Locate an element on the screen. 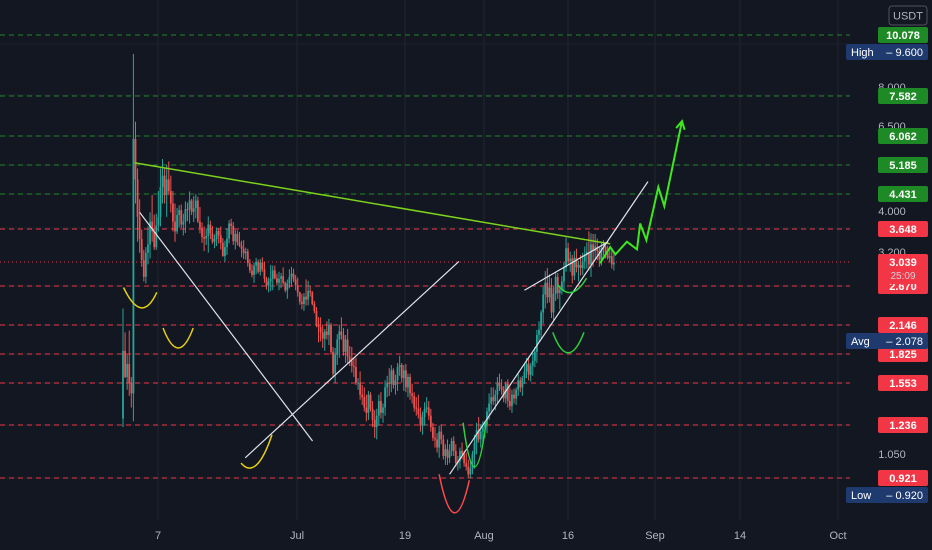 This screenshot has height=550, width=932. time-tick-label: 16 is located at coordinates (568, 536).